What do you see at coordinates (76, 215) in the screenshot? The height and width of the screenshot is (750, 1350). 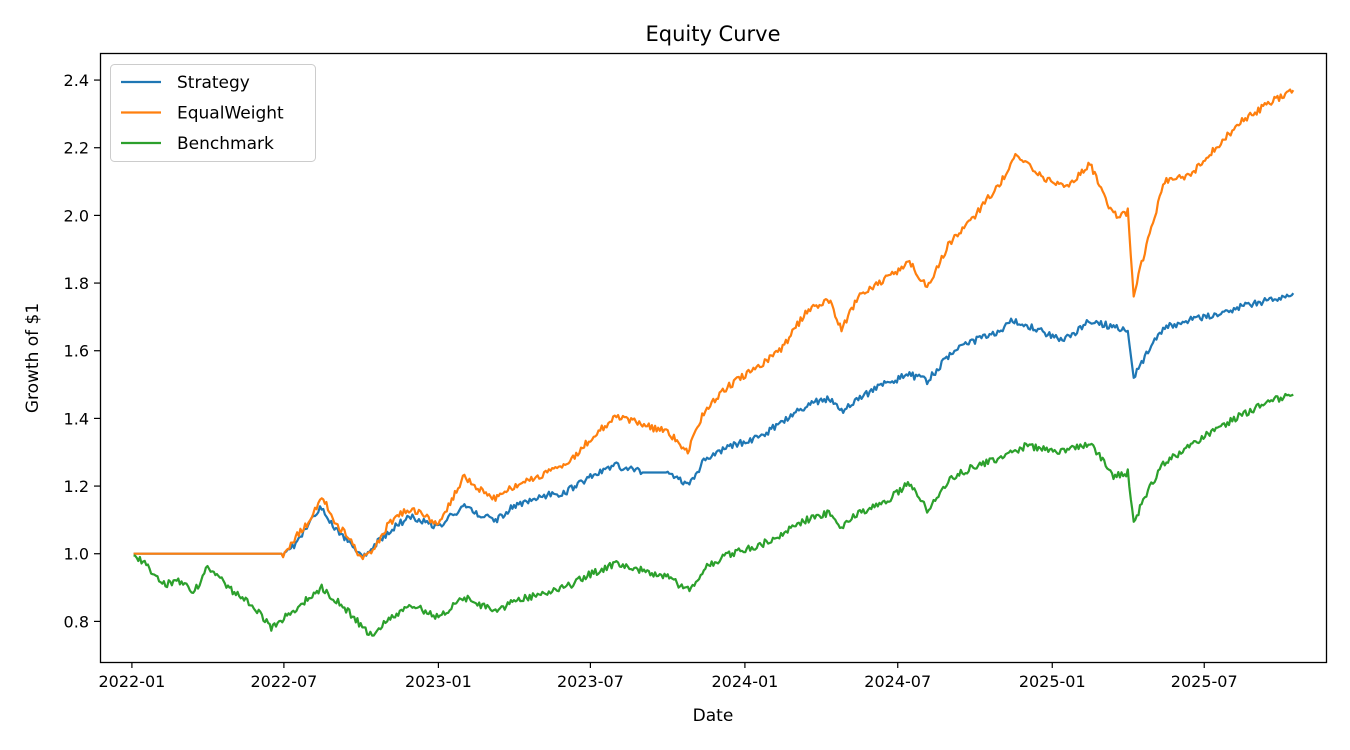 I see `y-tick-label: 2.0` at bounding box center [76, 215].